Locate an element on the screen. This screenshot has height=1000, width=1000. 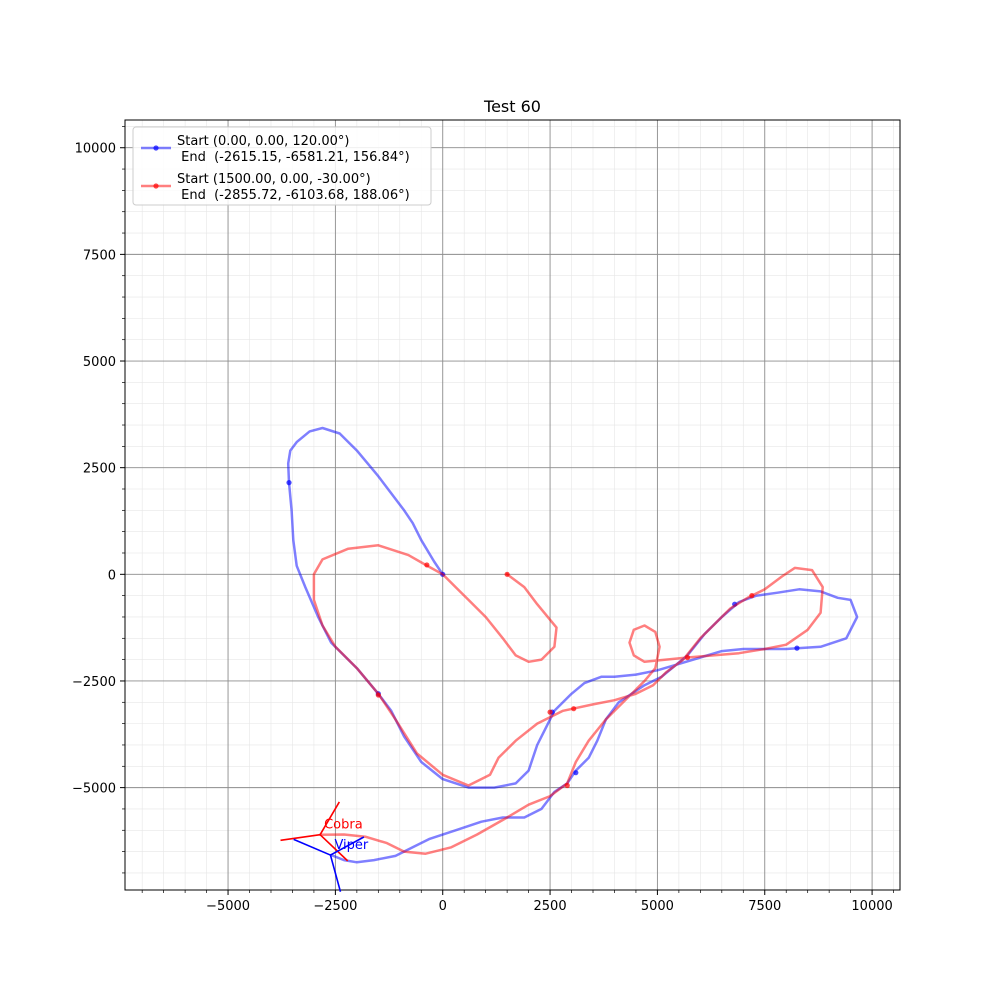
x-tick-label: 2500 is located at coordinates (550, 906).